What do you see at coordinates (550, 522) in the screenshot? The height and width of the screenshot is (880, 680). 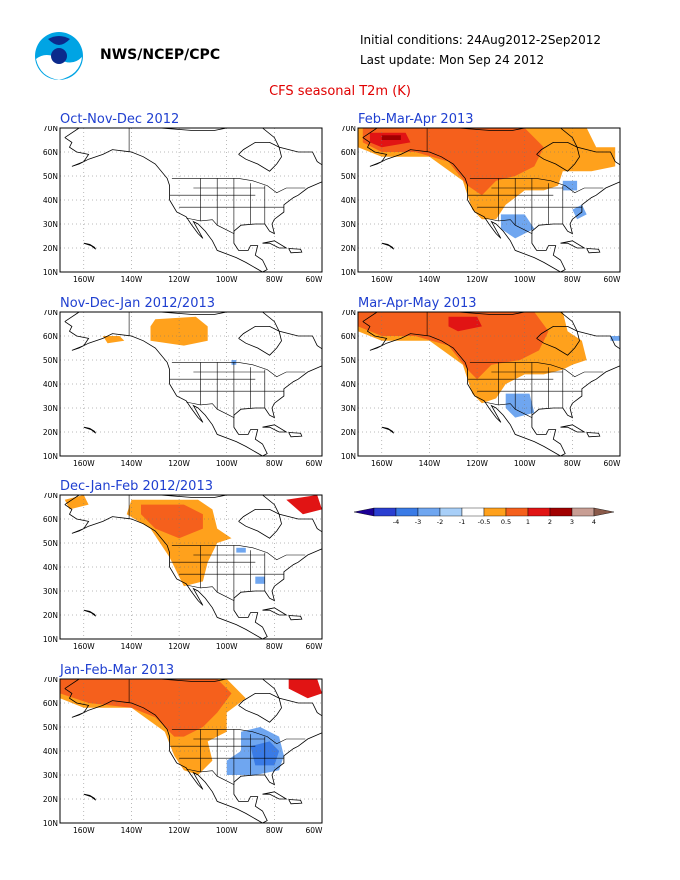 I see `colorbar-label: 2` at bounding box center [550, 522].